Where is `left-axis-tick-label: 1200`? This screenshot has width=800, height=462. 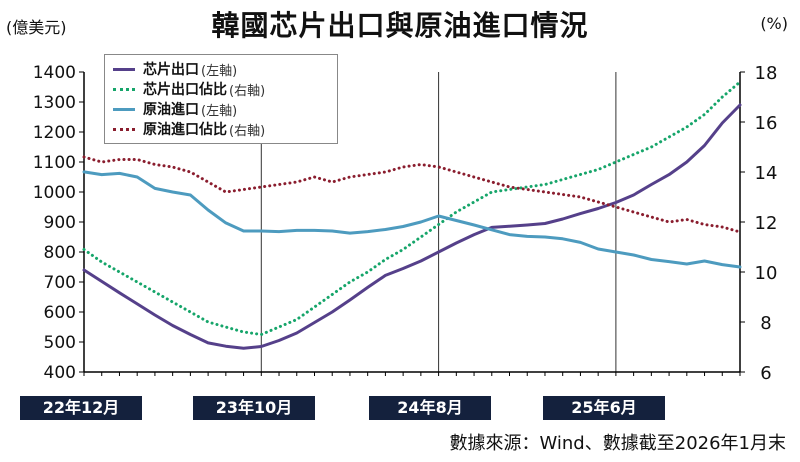
left-axis-tick-label: 1200 is located at coordinates (54, 133).